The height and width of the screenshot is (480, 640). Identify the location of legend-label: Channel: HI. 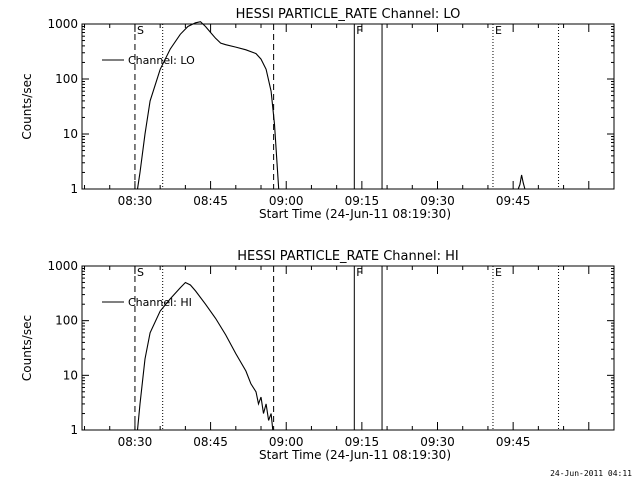
(160, 302).